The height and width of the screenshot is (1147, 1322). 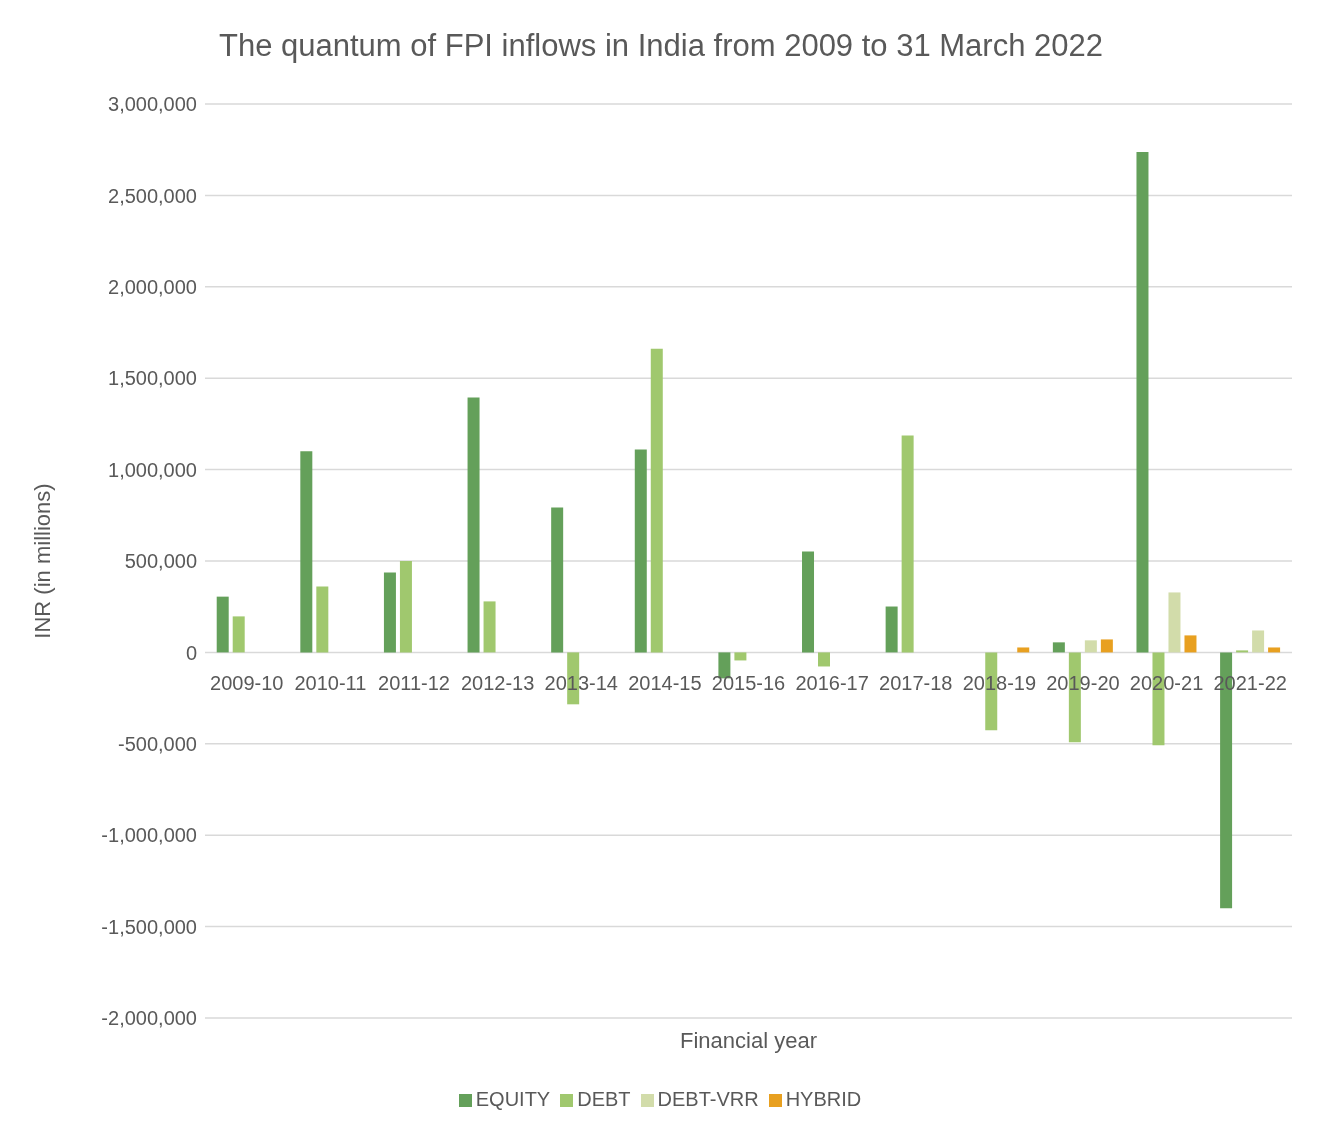 What do you see at coordinates (497, 683) in the screenshot?
I see `x-tick-label: 2012-13` at bounding box center [497, 683].